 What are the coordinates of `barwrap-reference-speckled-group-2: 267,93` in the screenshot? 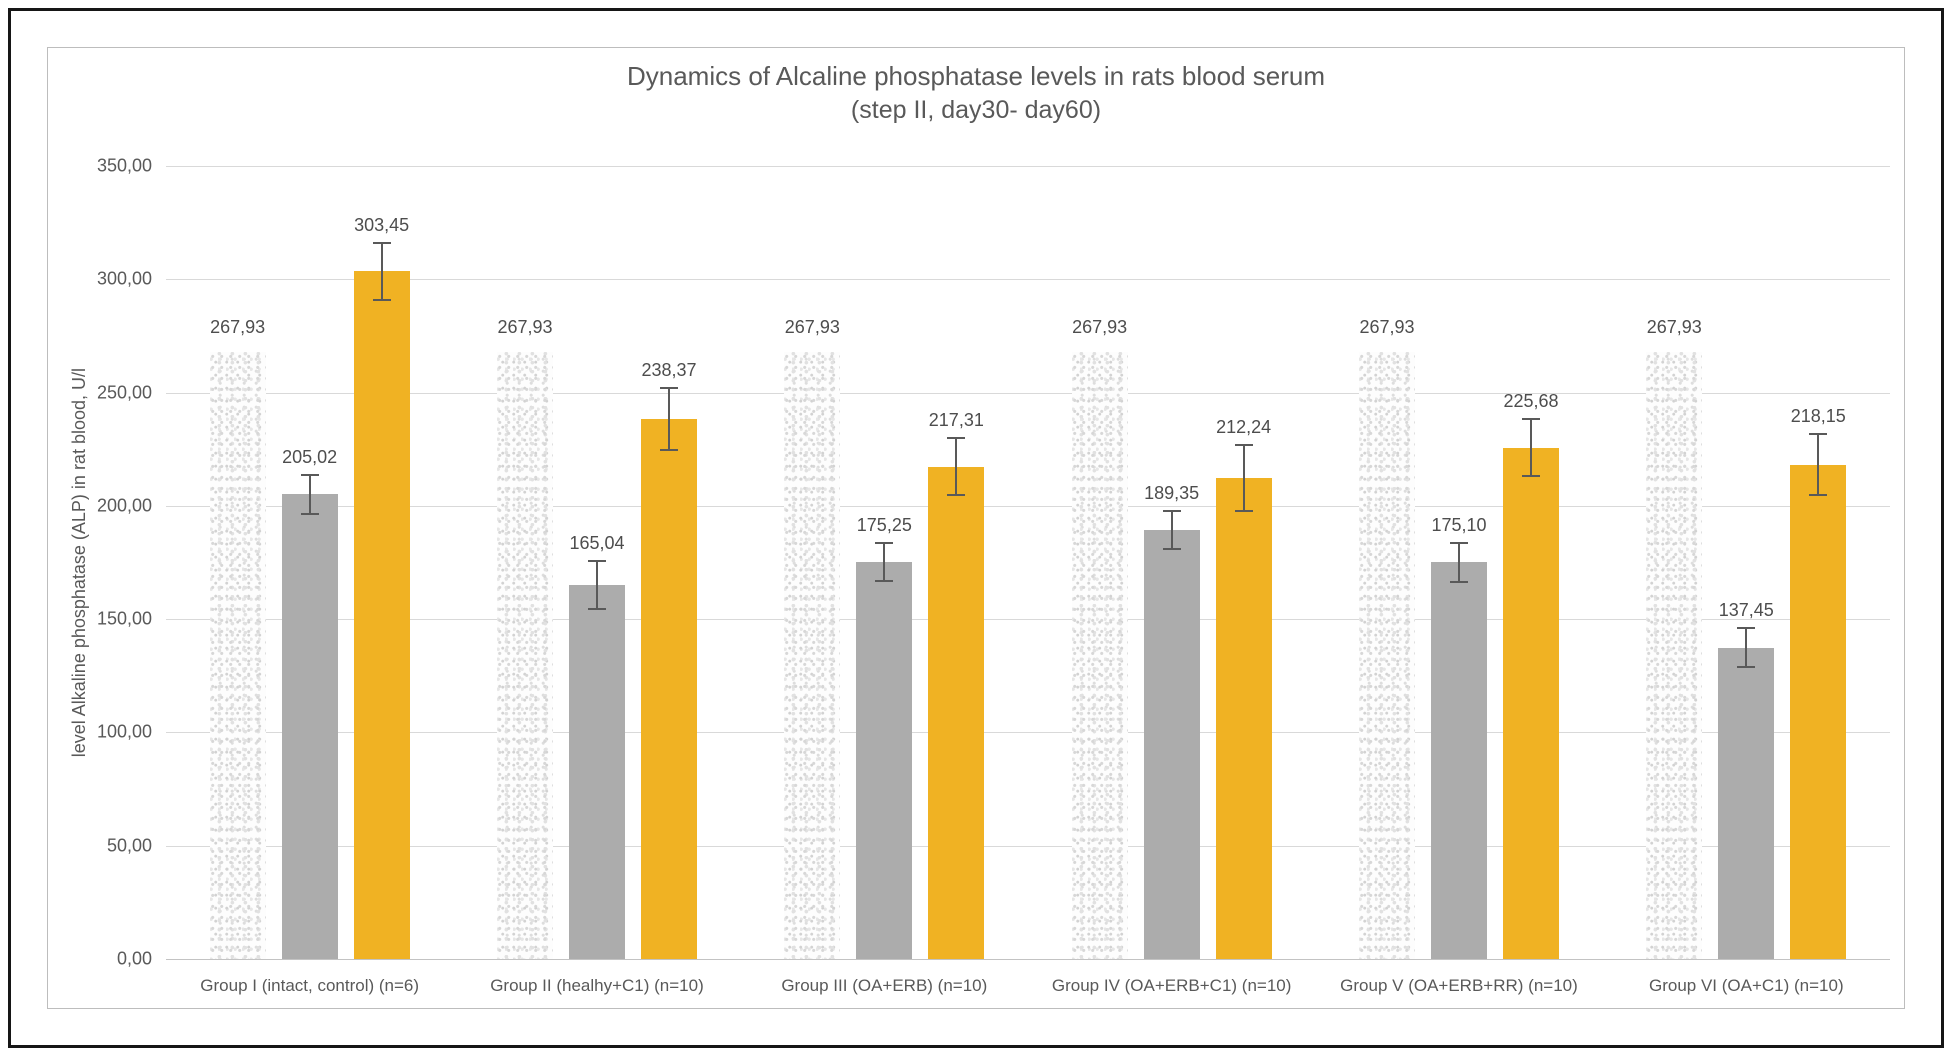 It's located at (524, 562).